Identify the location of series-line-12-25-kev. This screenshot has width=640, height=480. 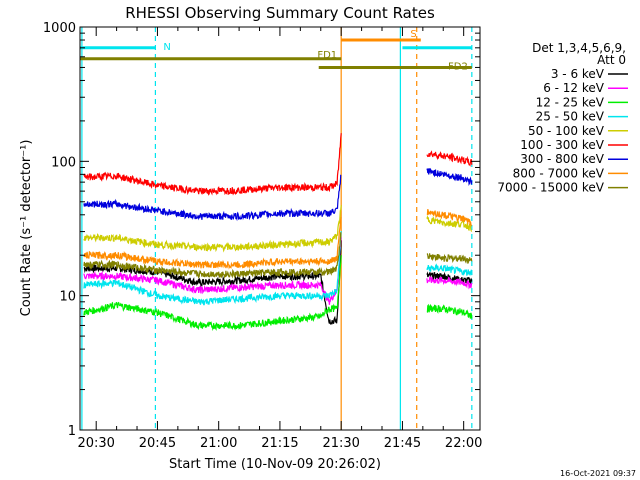
(212, 293).